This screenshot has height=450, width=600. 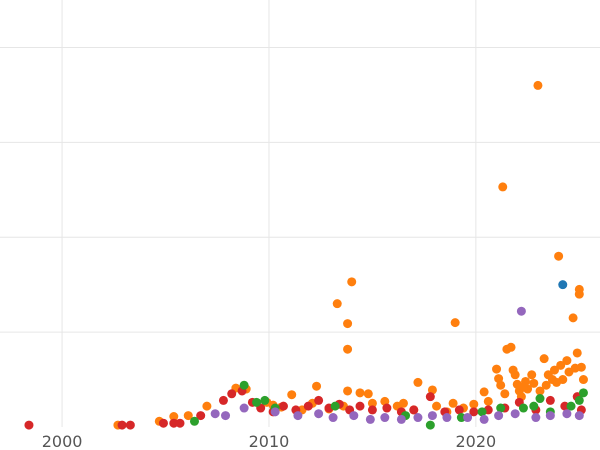 I want to click on x-tick-labels: 2000 2010 2020, so click(x=269, y=441).